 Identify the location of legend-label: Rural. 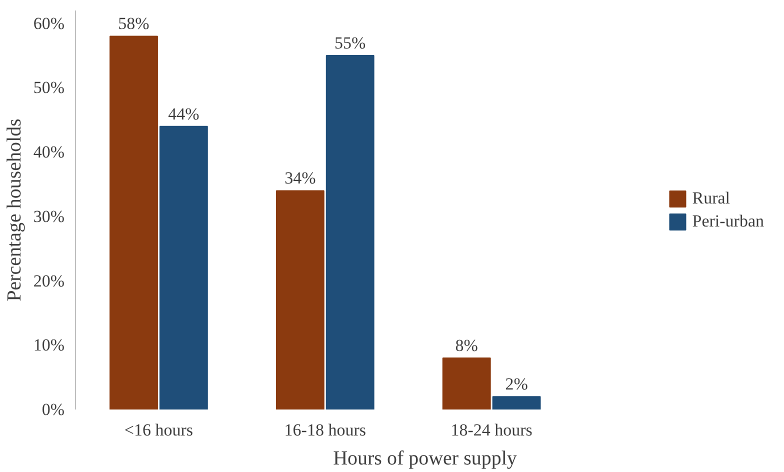
(711, 198).